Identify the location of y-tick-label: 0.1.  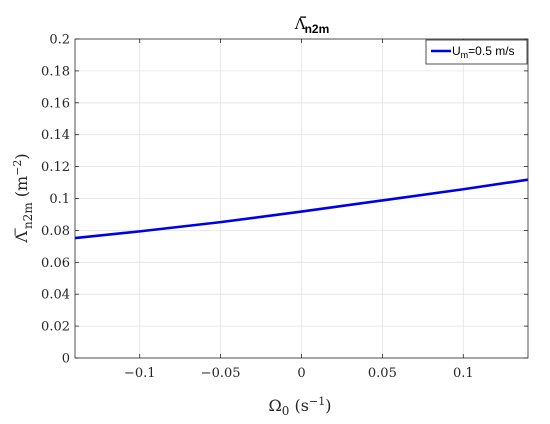
(59, 199).